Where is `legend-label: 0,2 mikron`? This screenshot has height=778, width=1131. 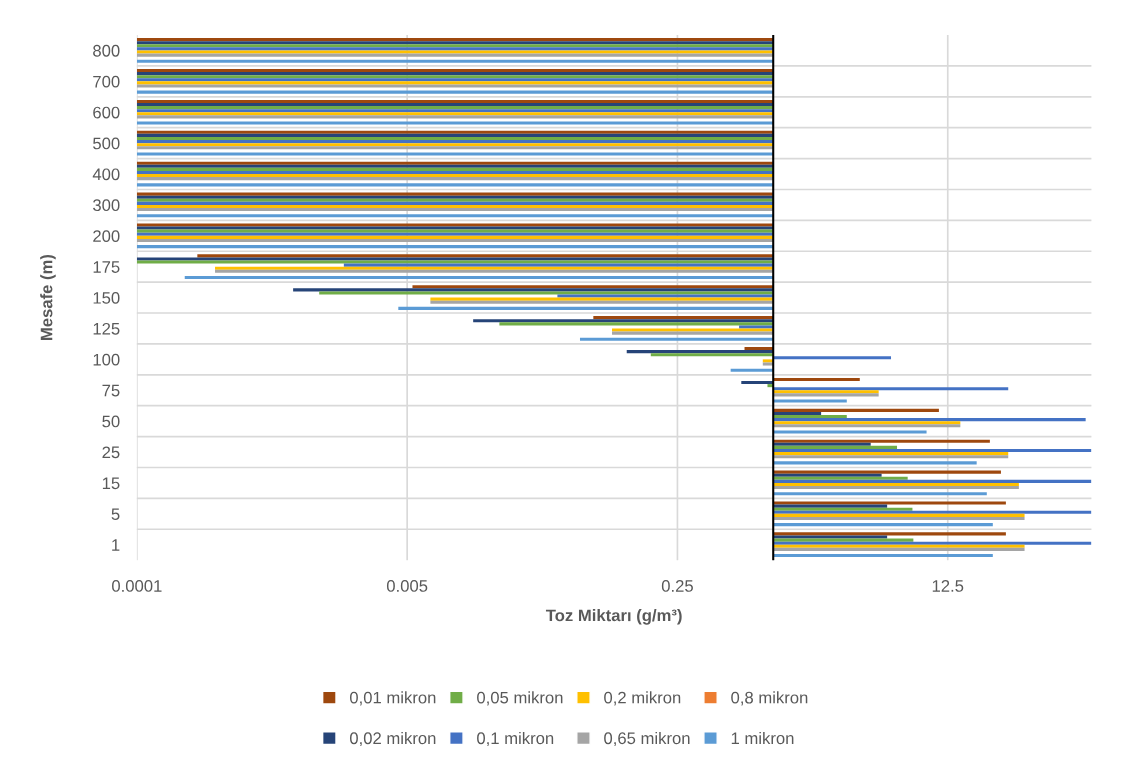 legend-label: 0,2 mikron is located at coordinates (642, 698).